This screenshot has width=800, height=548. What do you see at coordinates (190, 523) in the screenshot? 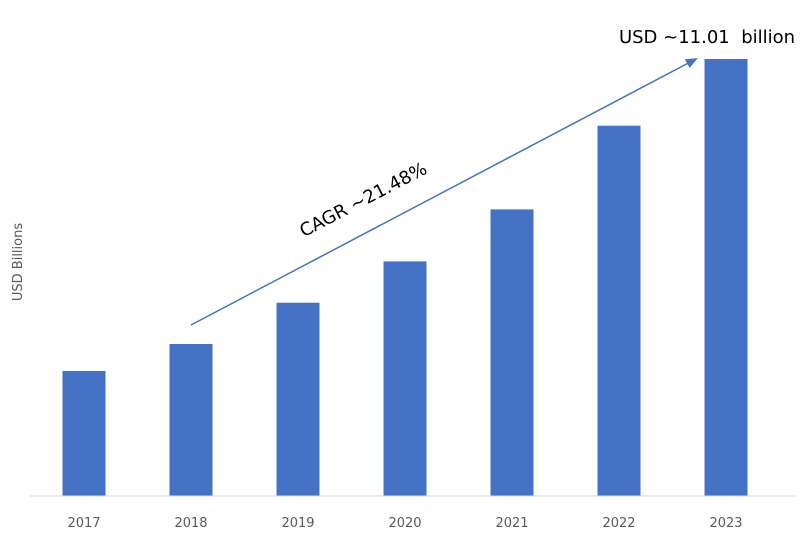
I see `x-tick-label-2018: 2018` at bounding box center [190, 523].